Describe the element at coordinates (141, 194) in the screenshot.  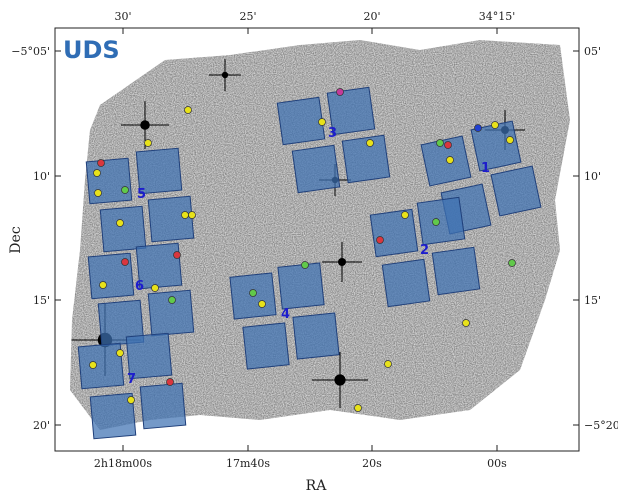
I see `field-label-5: 5` at that location.